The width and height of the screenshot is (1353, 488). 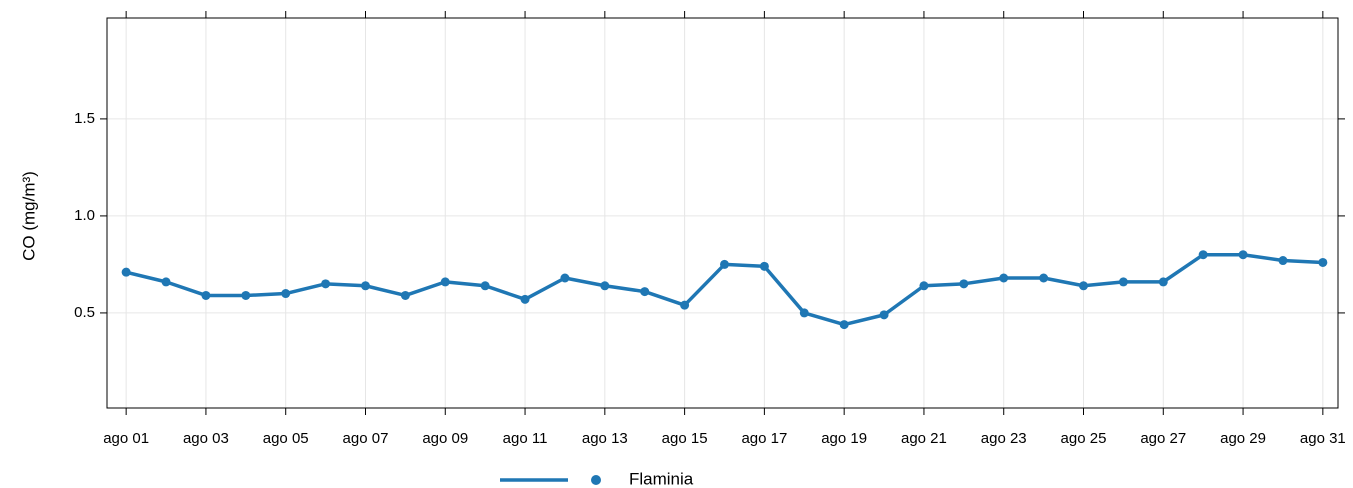 I want to click on x-tick-label: ago 19, so click(x=844, y=438).